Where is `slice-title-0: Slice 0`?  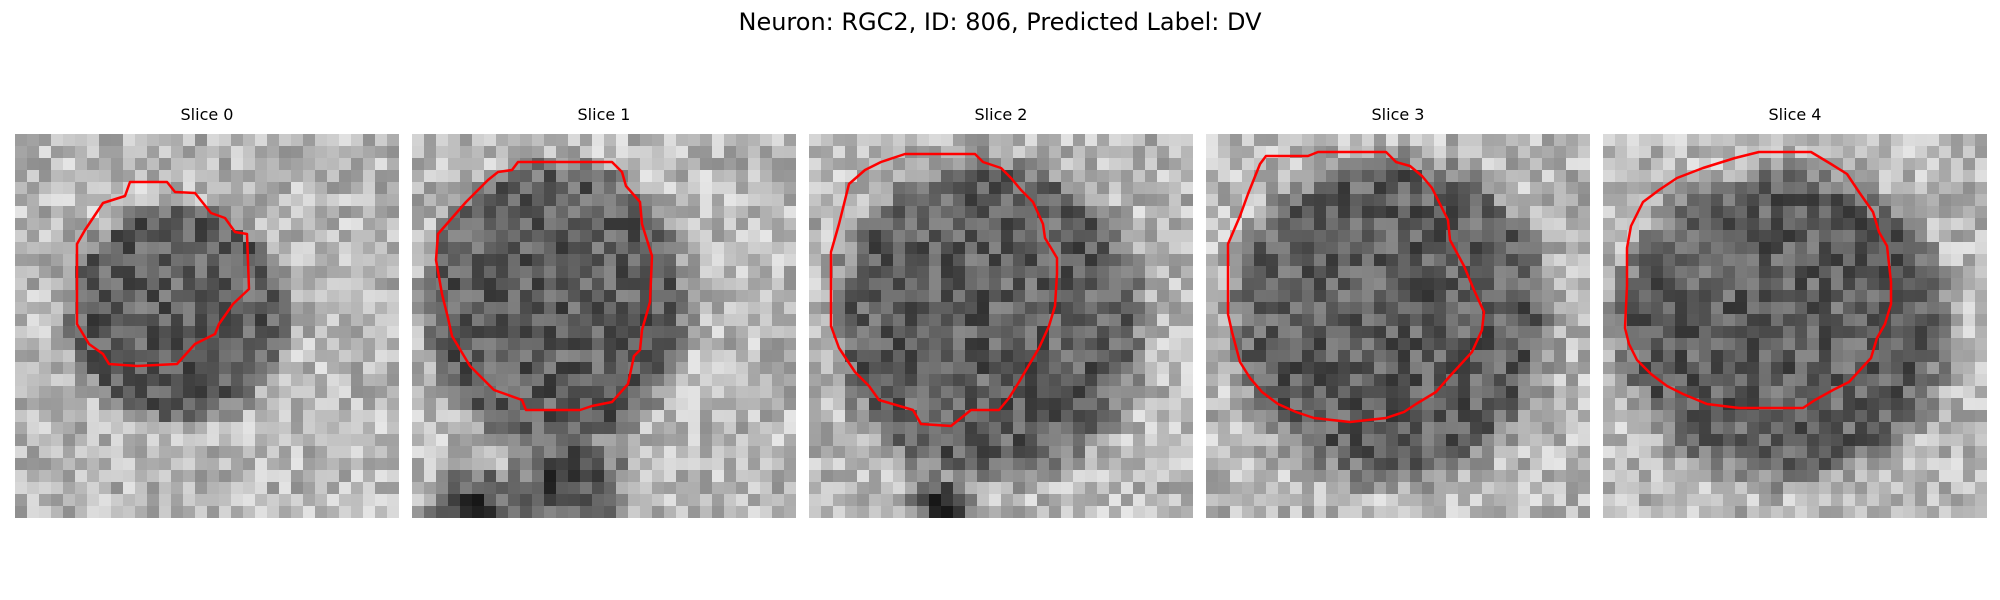 slice-title-0: Slice 0 is located at coordinates (207, 114).